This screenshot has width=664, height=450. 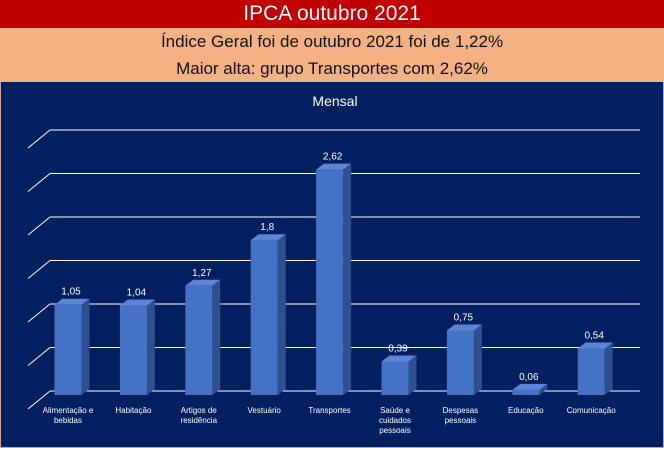 I want to click on data-label: 0,54, so click(x=594, y=336).